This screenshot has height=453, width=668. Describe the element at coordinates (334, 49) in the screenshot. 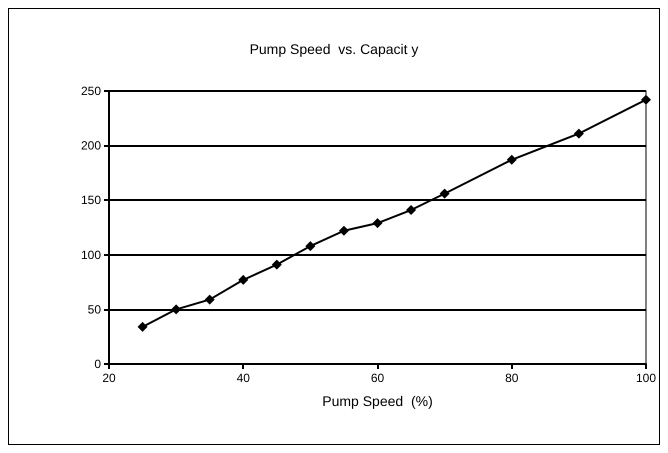

I see `chart-title: Pump Speed vs. Capacit y` at that location.